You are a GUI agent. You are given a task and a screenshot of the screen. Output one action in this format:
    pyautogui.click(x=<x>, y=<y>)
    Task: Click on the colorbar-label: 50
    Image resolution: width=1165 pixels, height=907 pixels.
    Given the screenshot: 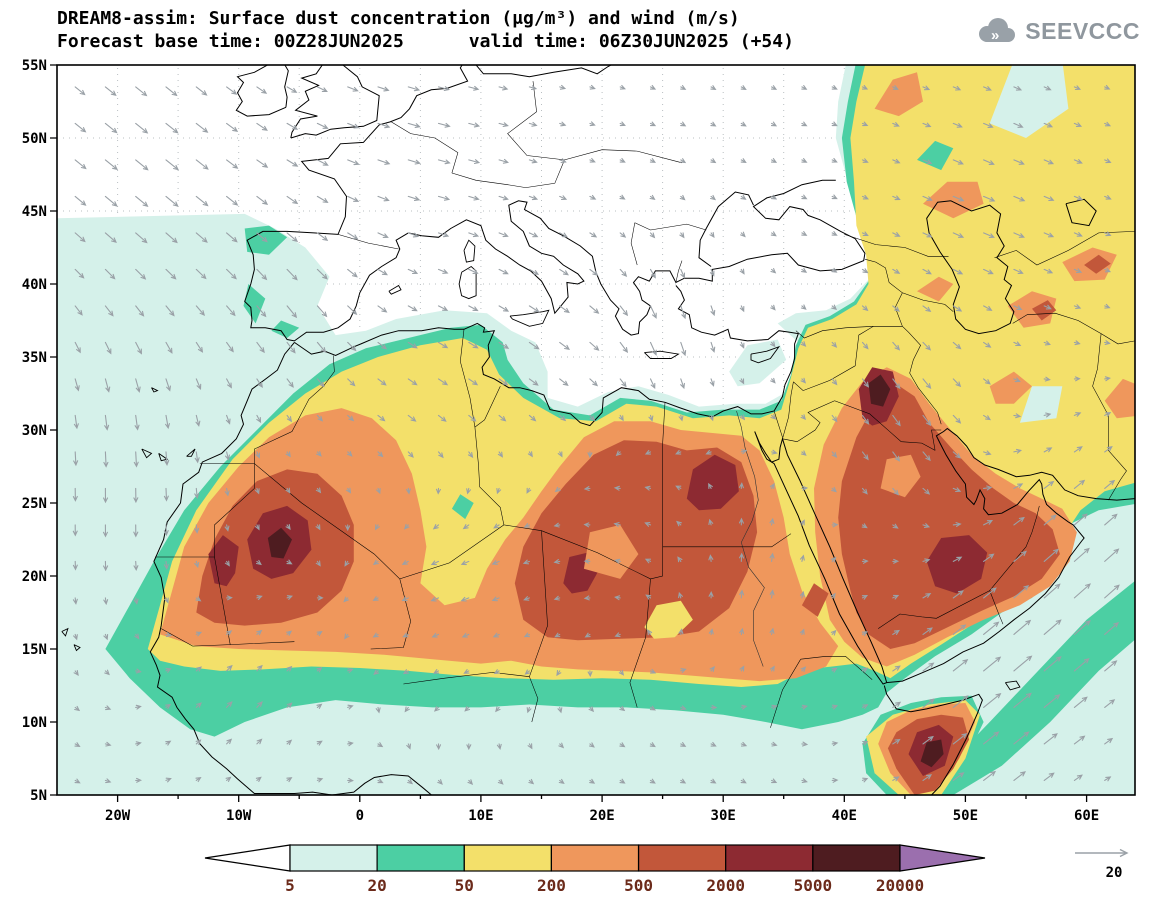 What is the action you would take?
    pyautogui.click(x=464, y=885)
    